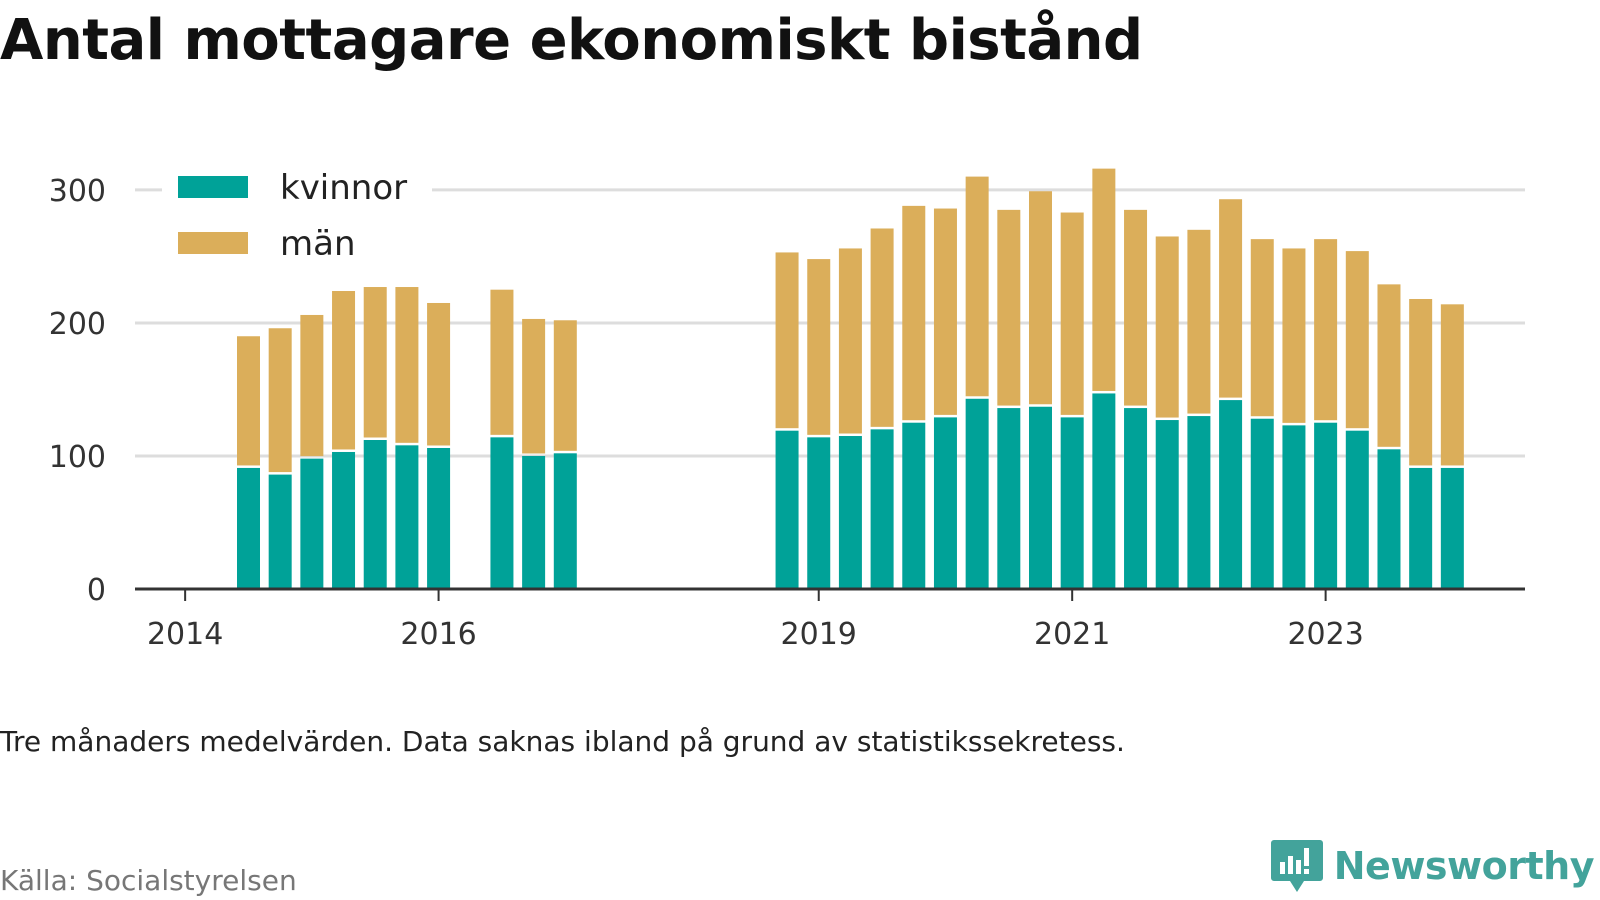  I want to click on bar-kvinnor-2015Q3, so click(375, 514).